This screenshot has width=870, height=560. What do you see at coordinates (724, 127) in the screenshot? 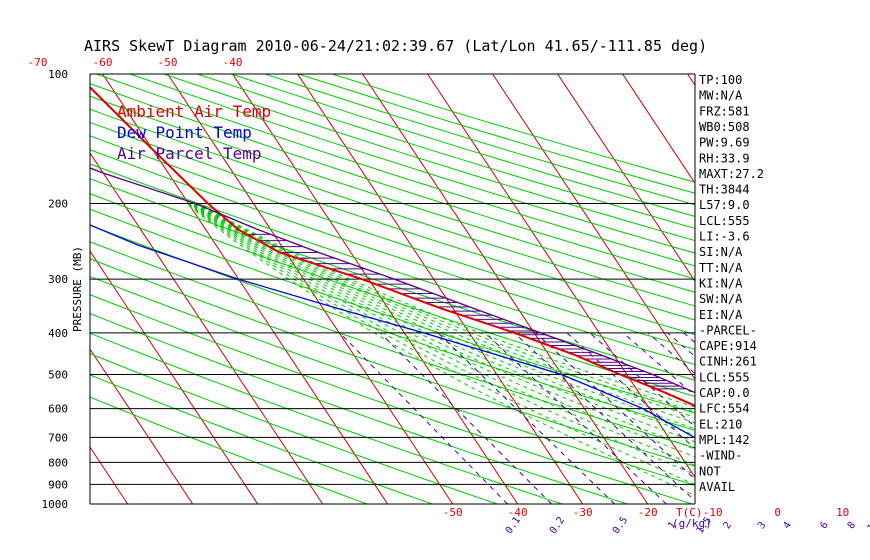
I see `index-line: WB0:508` at bounding box center [724, 127].